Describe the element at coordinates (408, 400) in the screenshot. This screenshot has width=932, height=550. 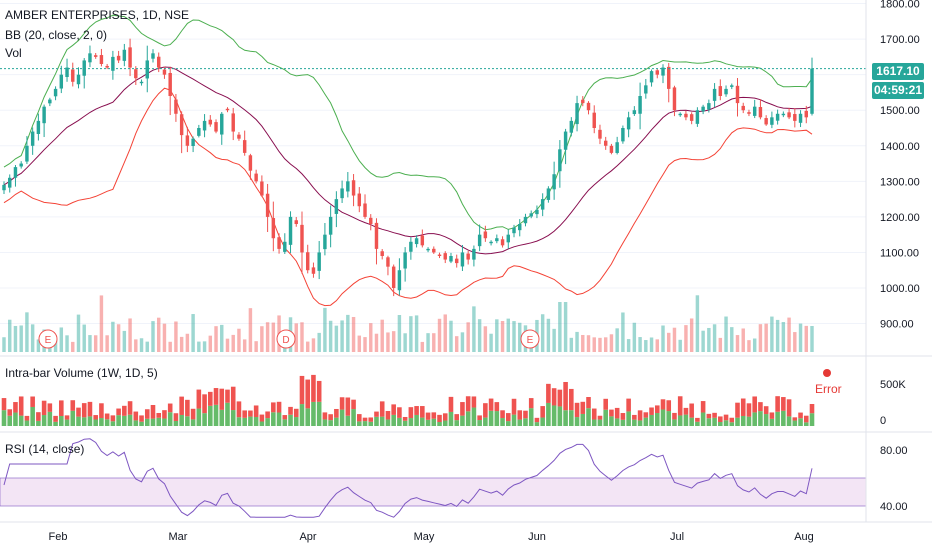
I see `intrabar-volume-bars` at that location.